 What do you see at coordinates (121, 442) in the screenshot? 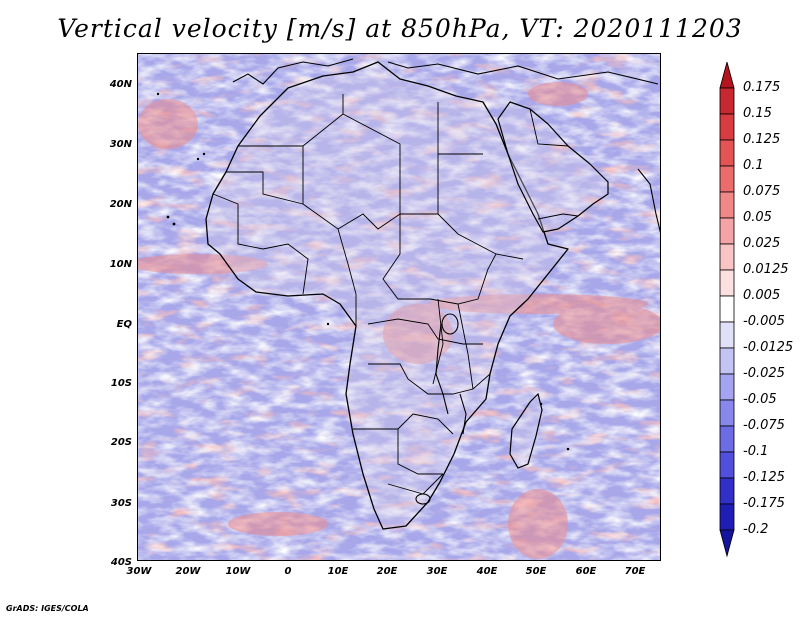
I see `lat-label-20s: 20S` at bounding box center [121, 442].